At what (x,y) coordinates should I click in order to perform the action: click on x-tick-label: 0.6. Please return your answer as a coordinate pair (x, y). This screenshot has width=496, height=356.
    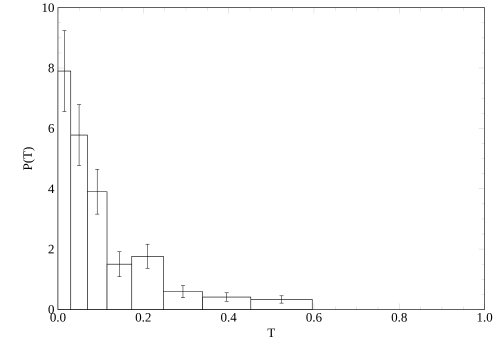
    Looking at the image, I should click on (314, 317).